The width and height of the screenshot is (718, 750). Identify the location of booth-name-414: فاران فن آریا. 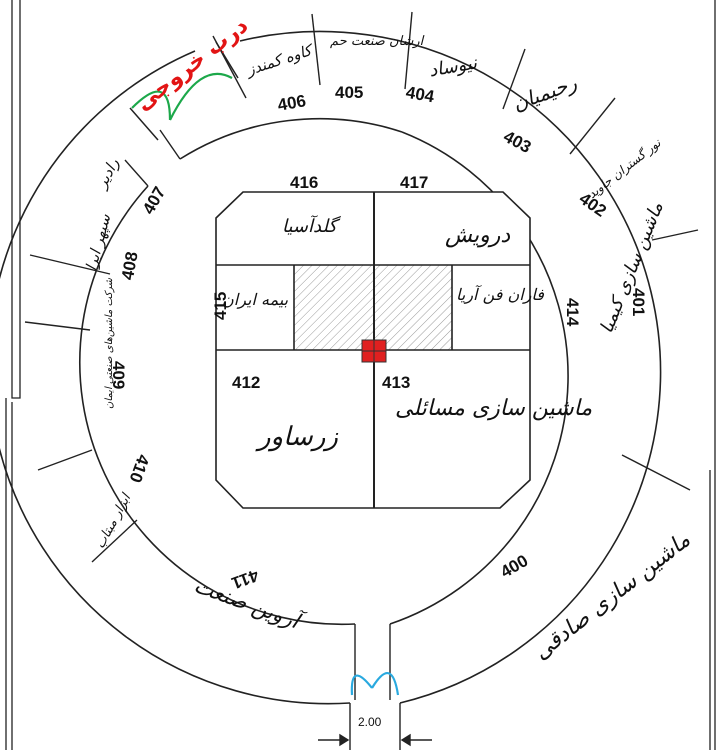
(500, 294).